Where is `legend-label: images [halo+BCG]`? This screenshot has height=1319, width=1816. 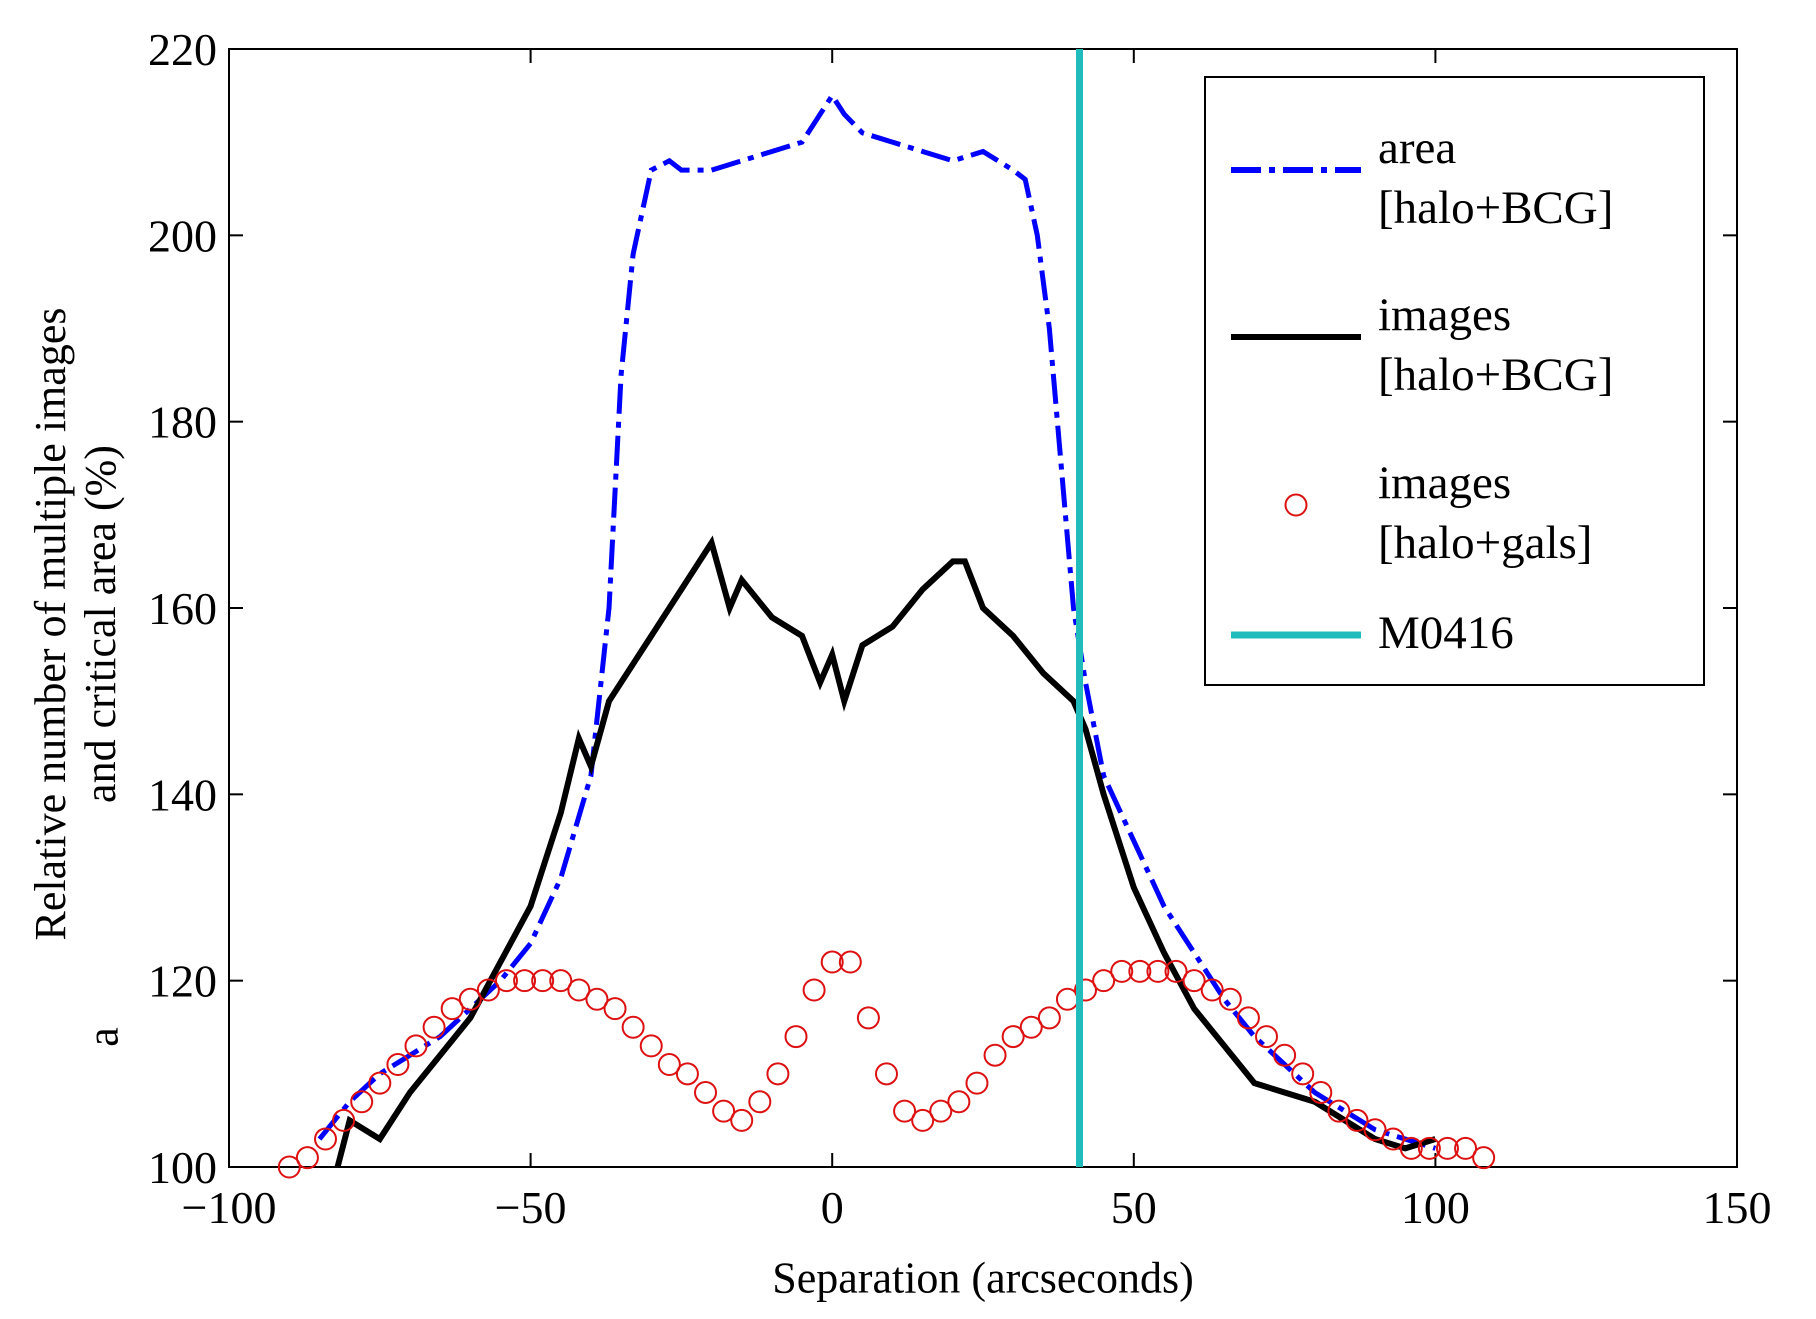
legend-label: images [halo+BCG] is located at coordinates (1496, 345).